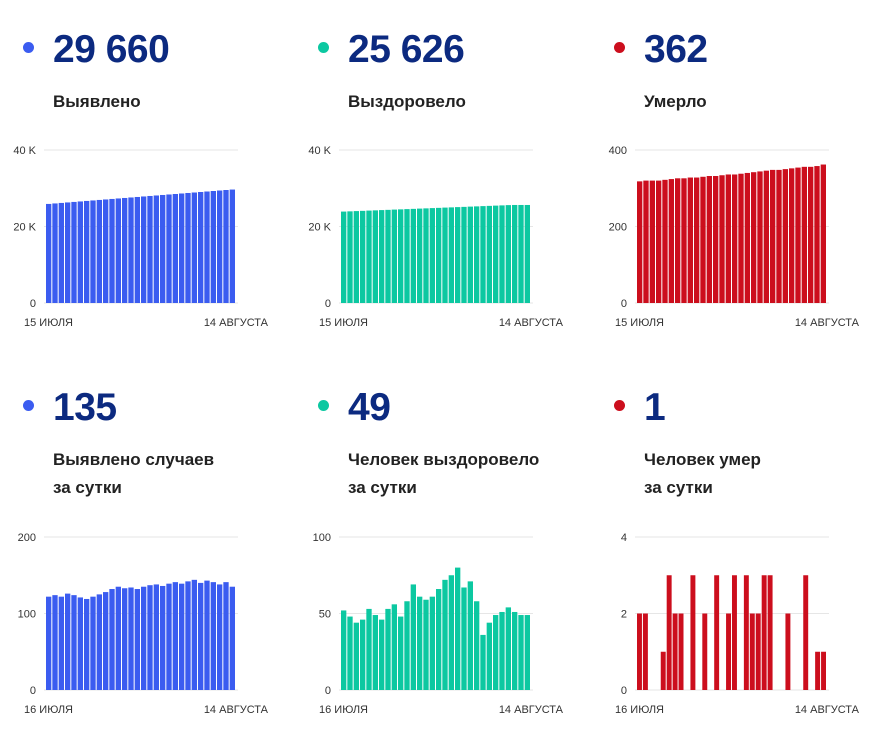 This screenshot has width=887, height=742. I want to click on y-tick-label: 20 K, so click(24, 228).